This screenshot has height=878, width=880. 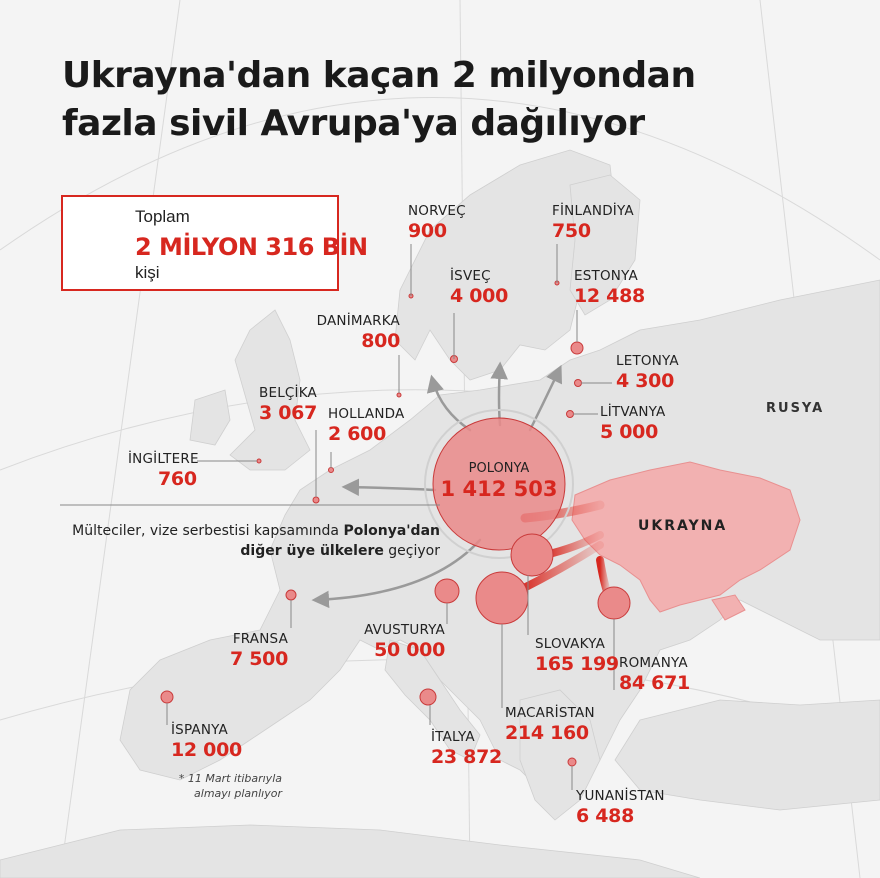 I want to click on country-name: LETONYA, so click(x=647, y=361).